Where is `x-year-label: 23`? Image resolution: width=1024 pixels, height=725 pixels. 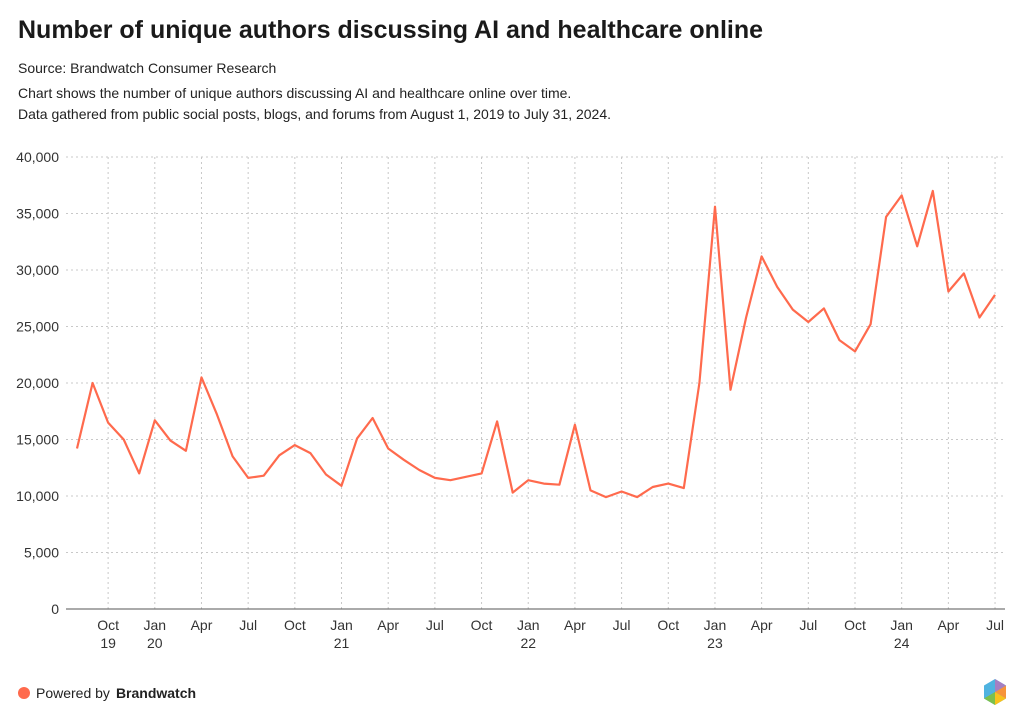 x-year-label: 23 is located at coordinates (715, 643).